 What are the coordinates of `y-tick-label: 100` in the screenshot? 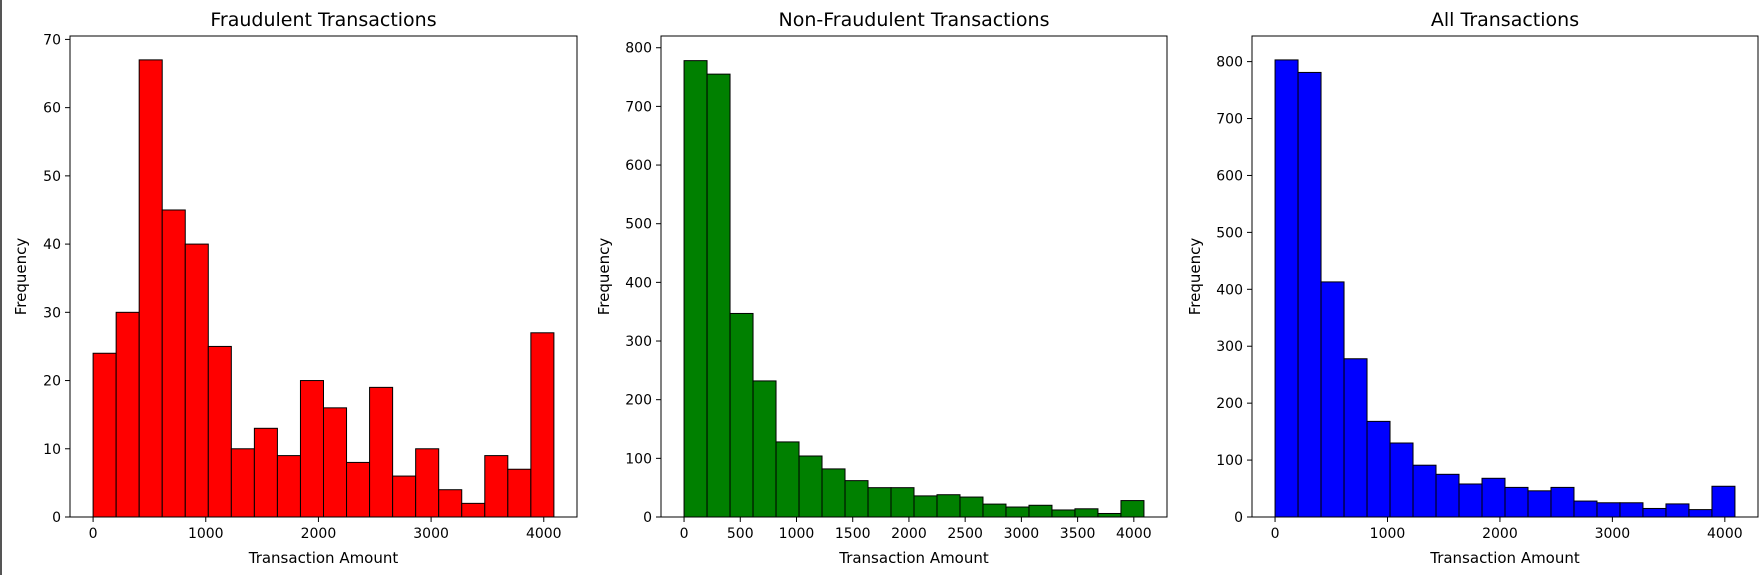 It's located at (1229, 461).